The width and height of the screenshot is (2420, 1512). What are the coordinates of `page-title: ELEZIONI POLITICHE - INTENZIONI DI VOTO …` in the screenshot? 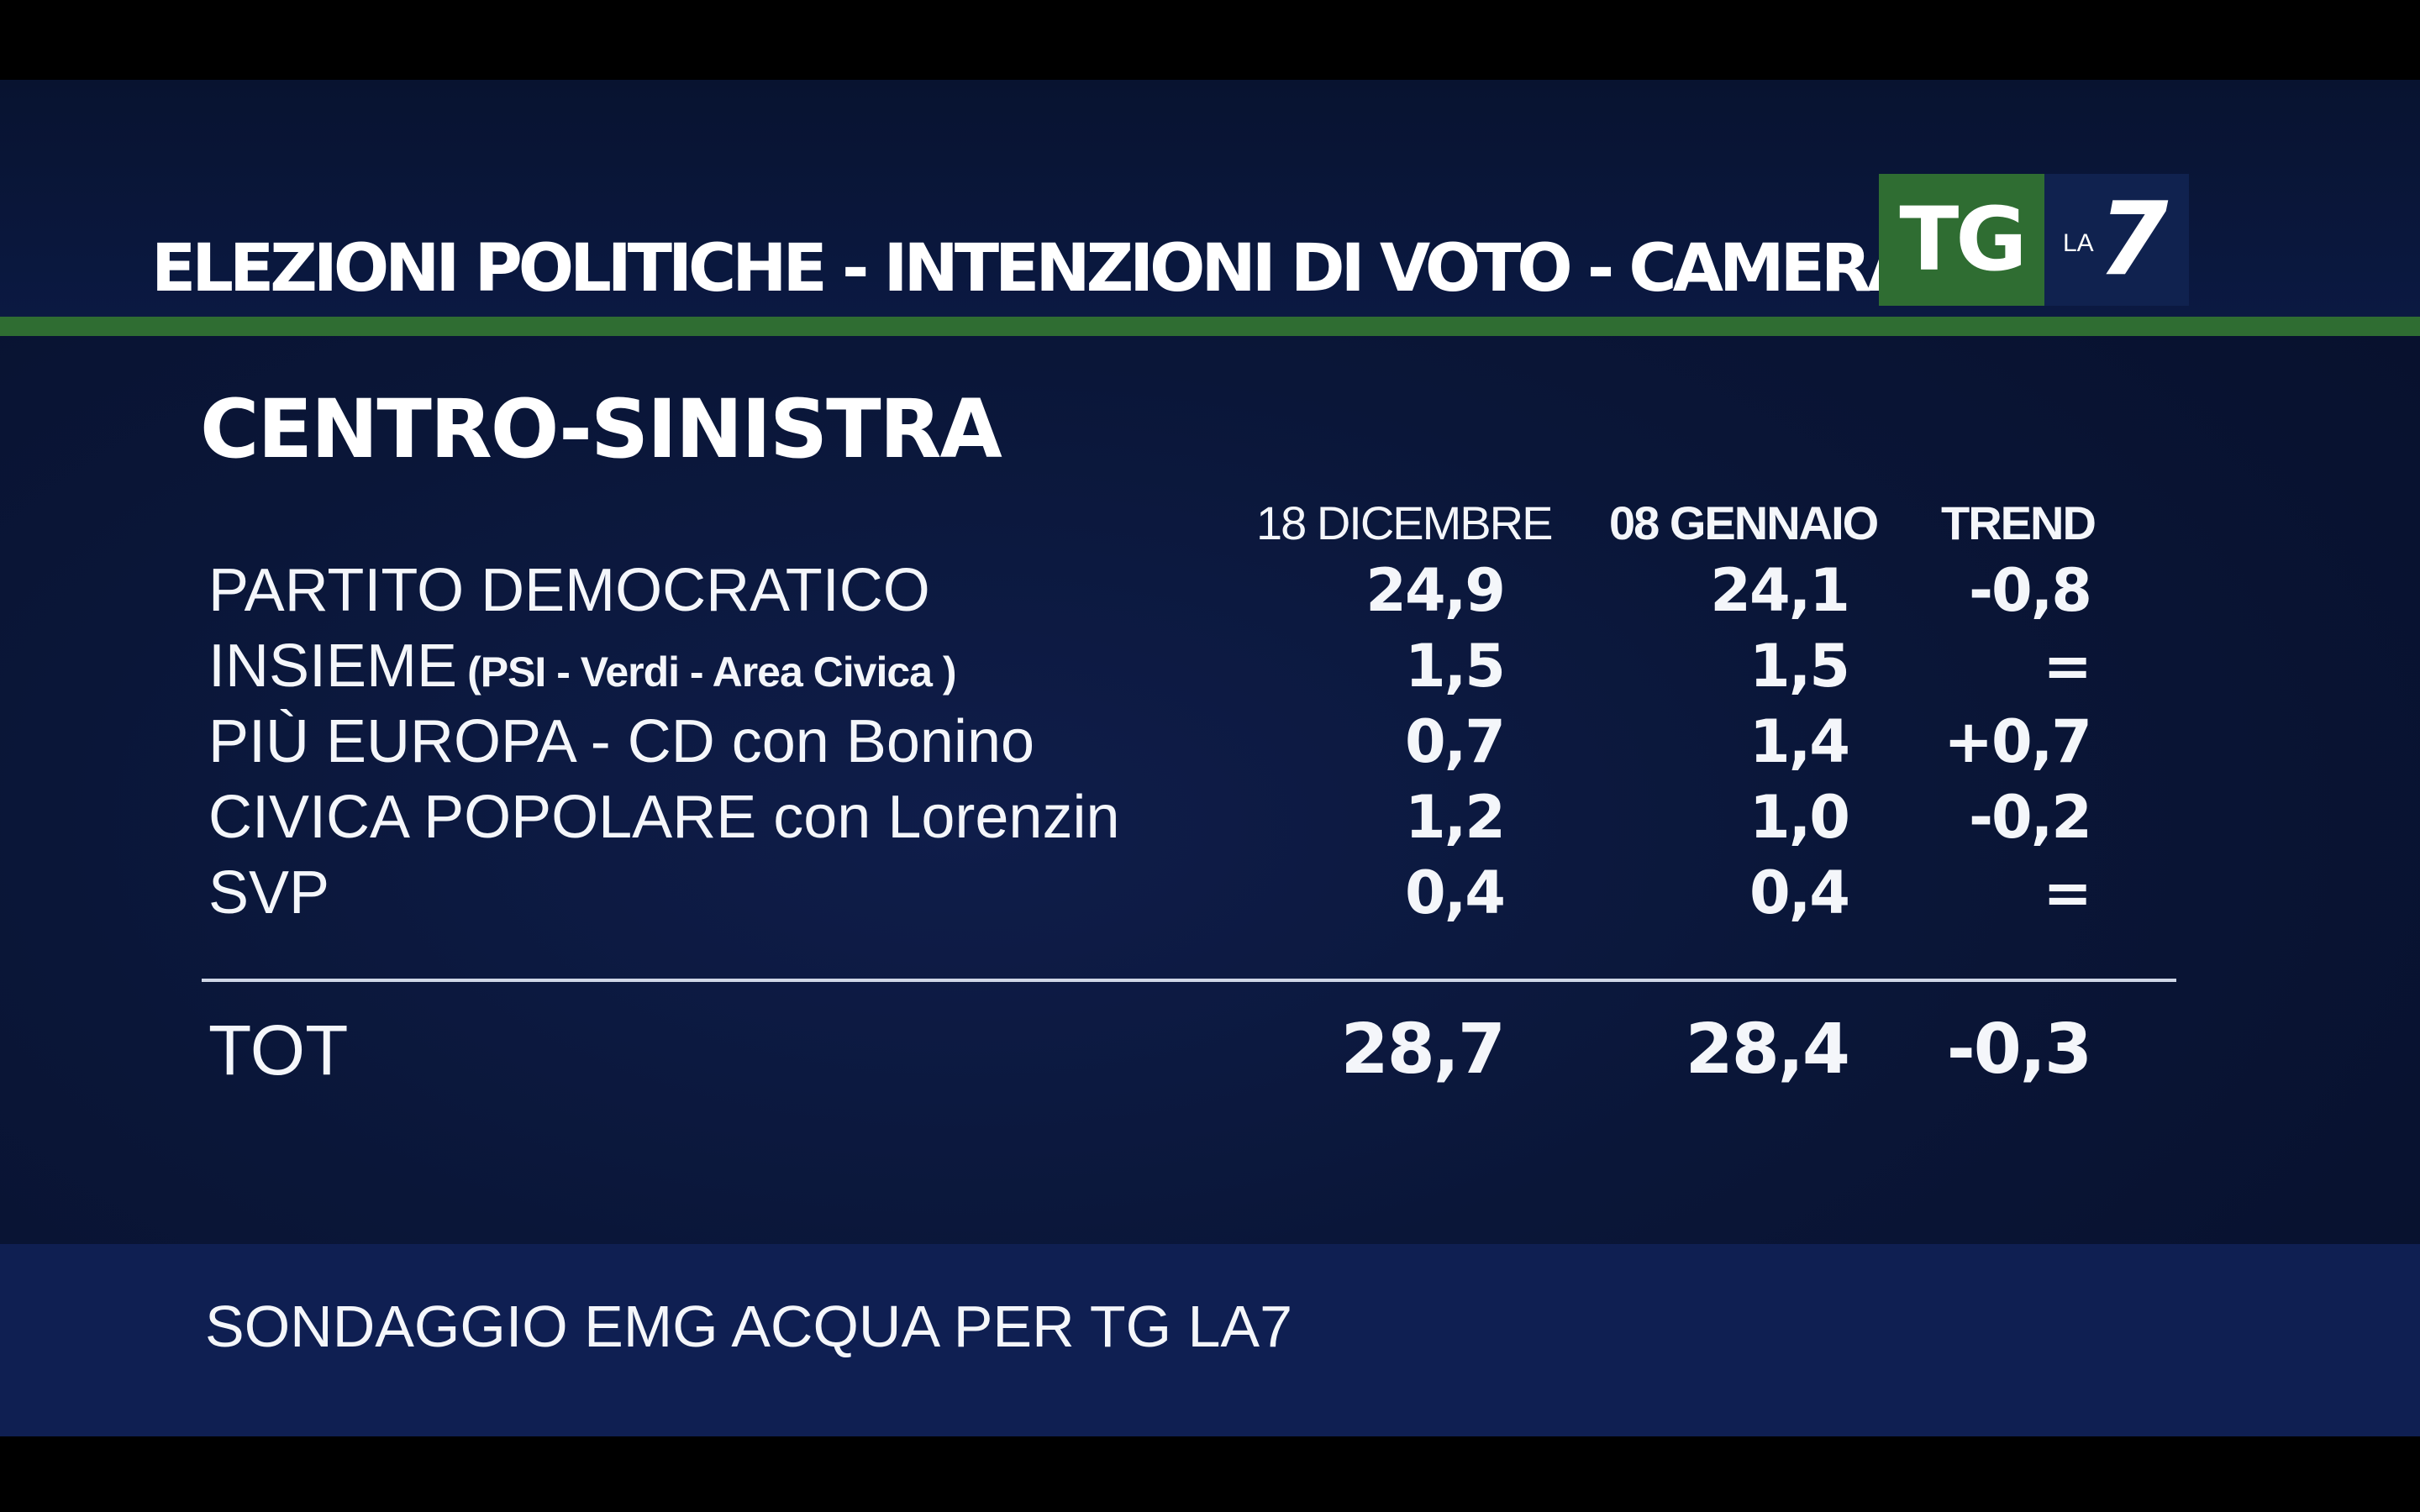 It's located at (1017, 269).